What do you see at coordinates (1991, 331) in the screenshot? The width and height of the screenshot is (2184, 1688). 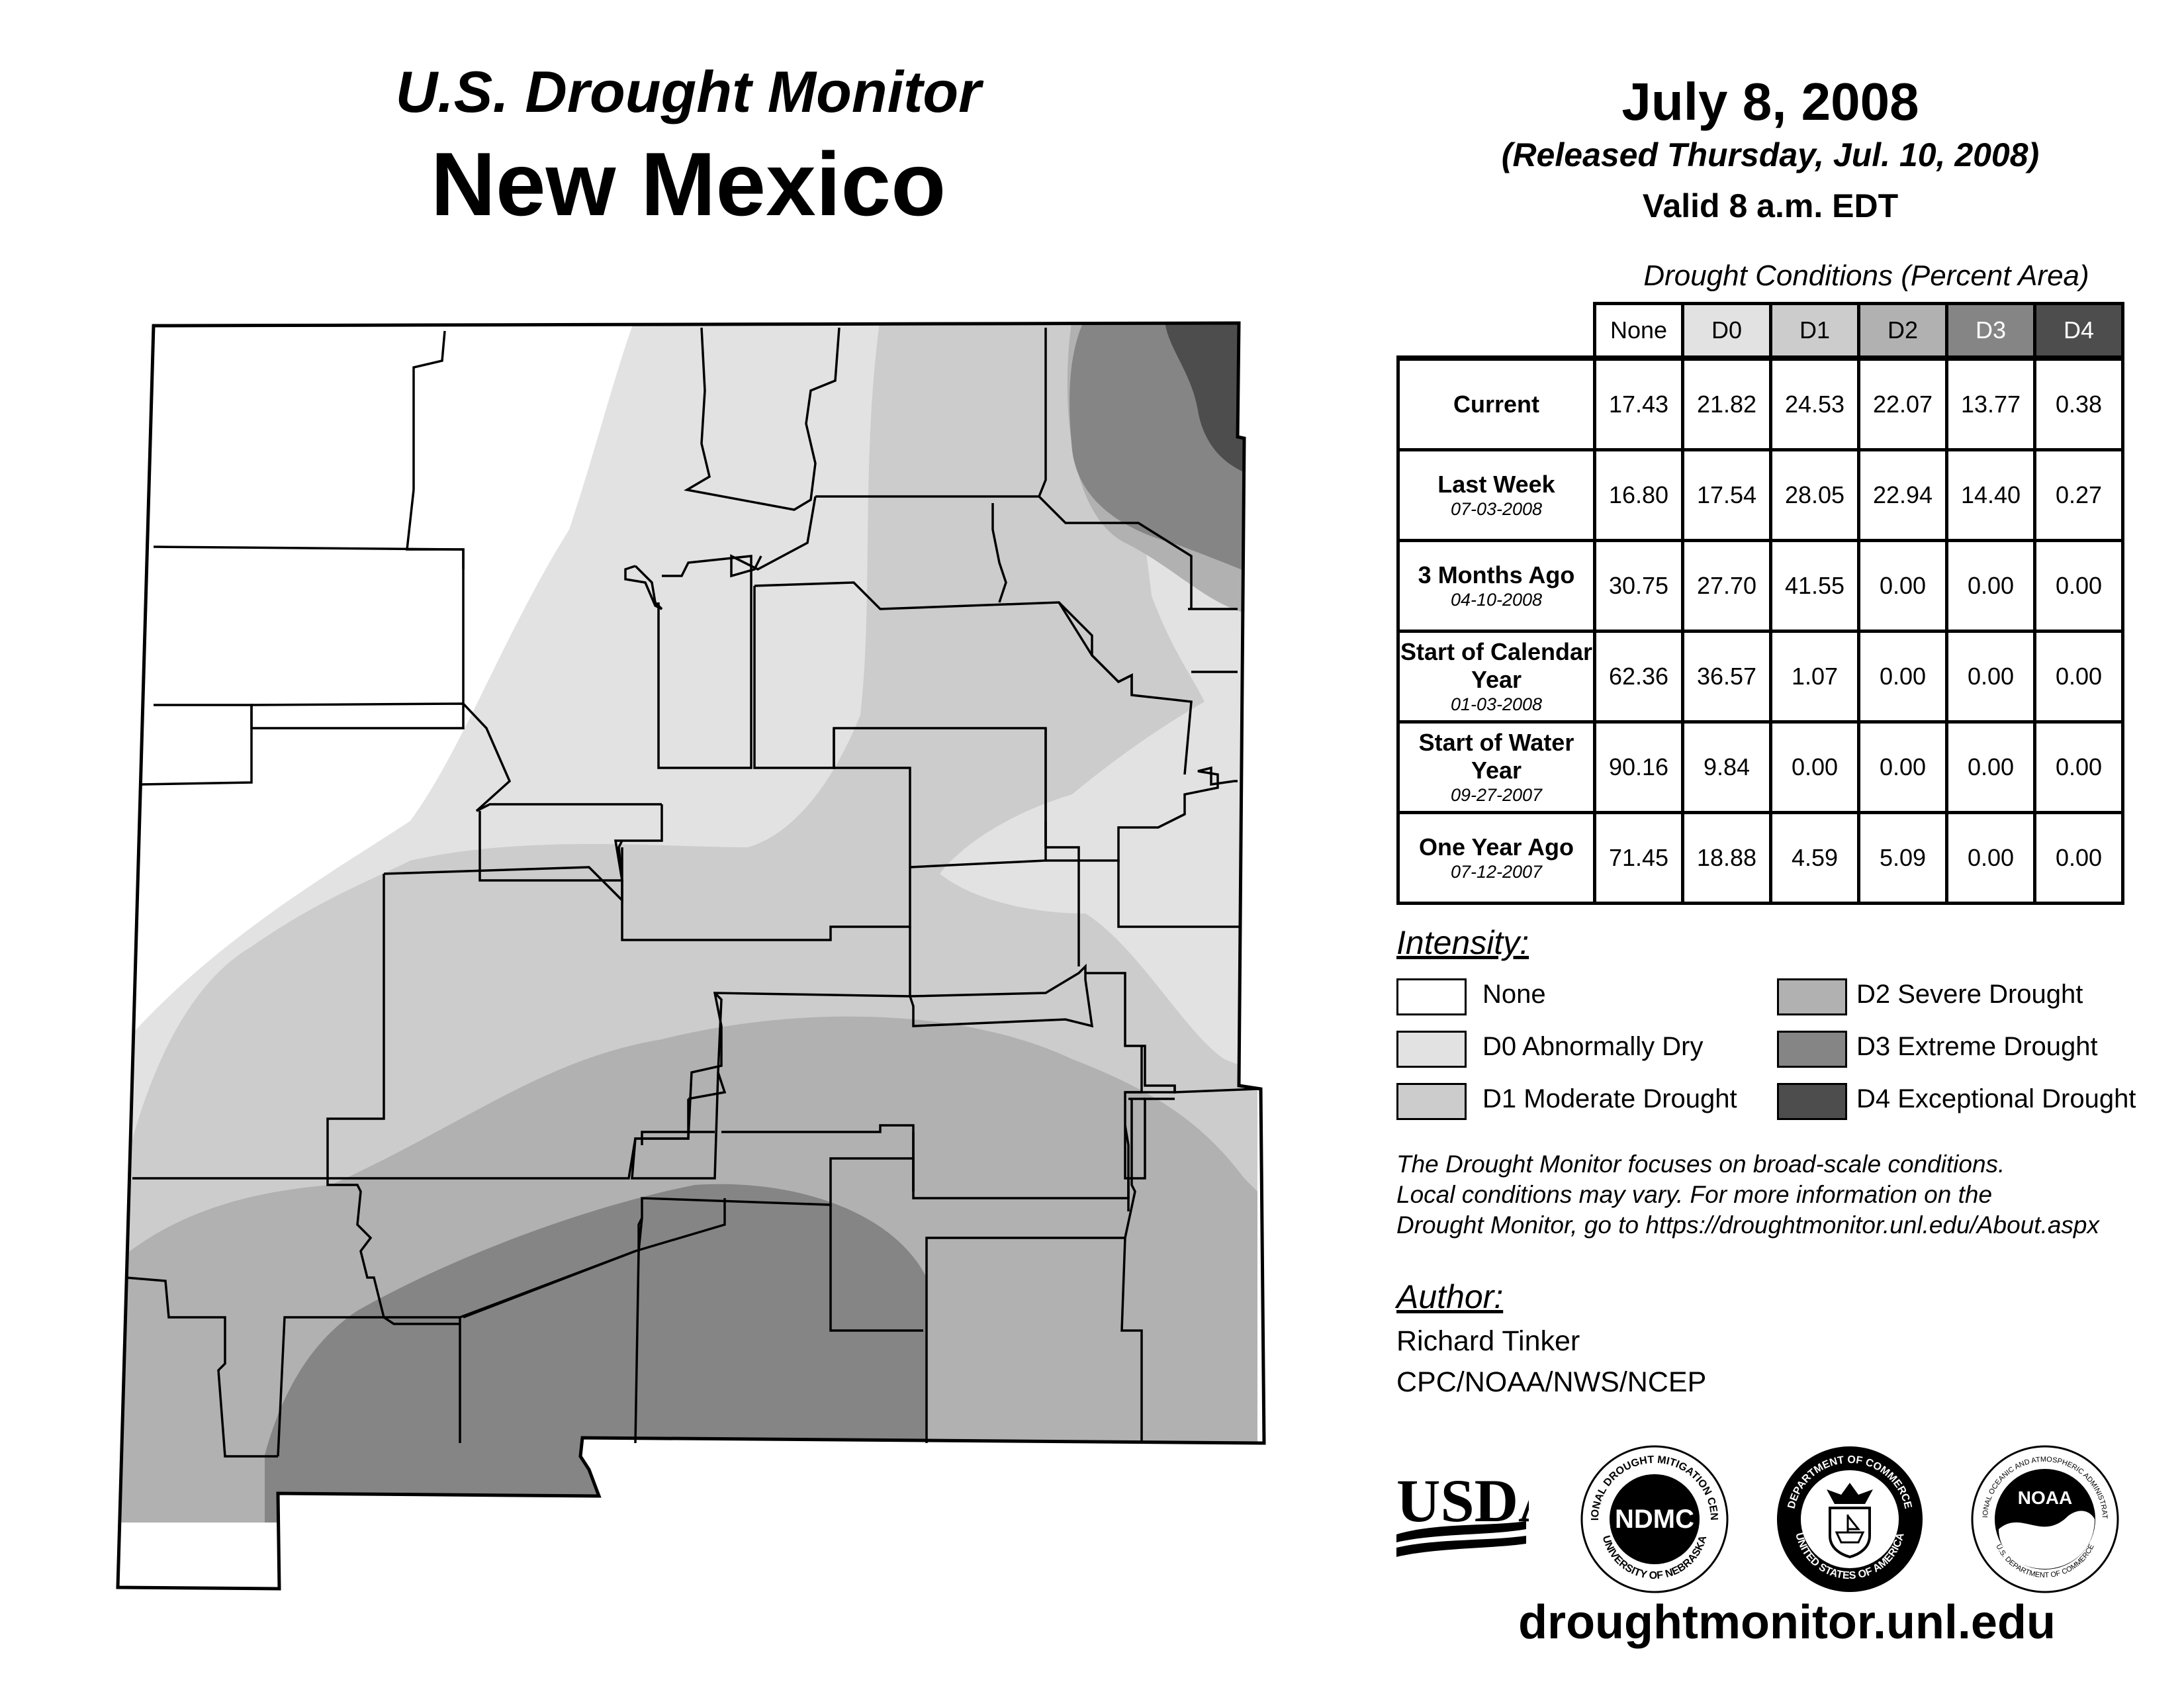 I see `col-header-d3: D3` at bounding box center [1991, 331].